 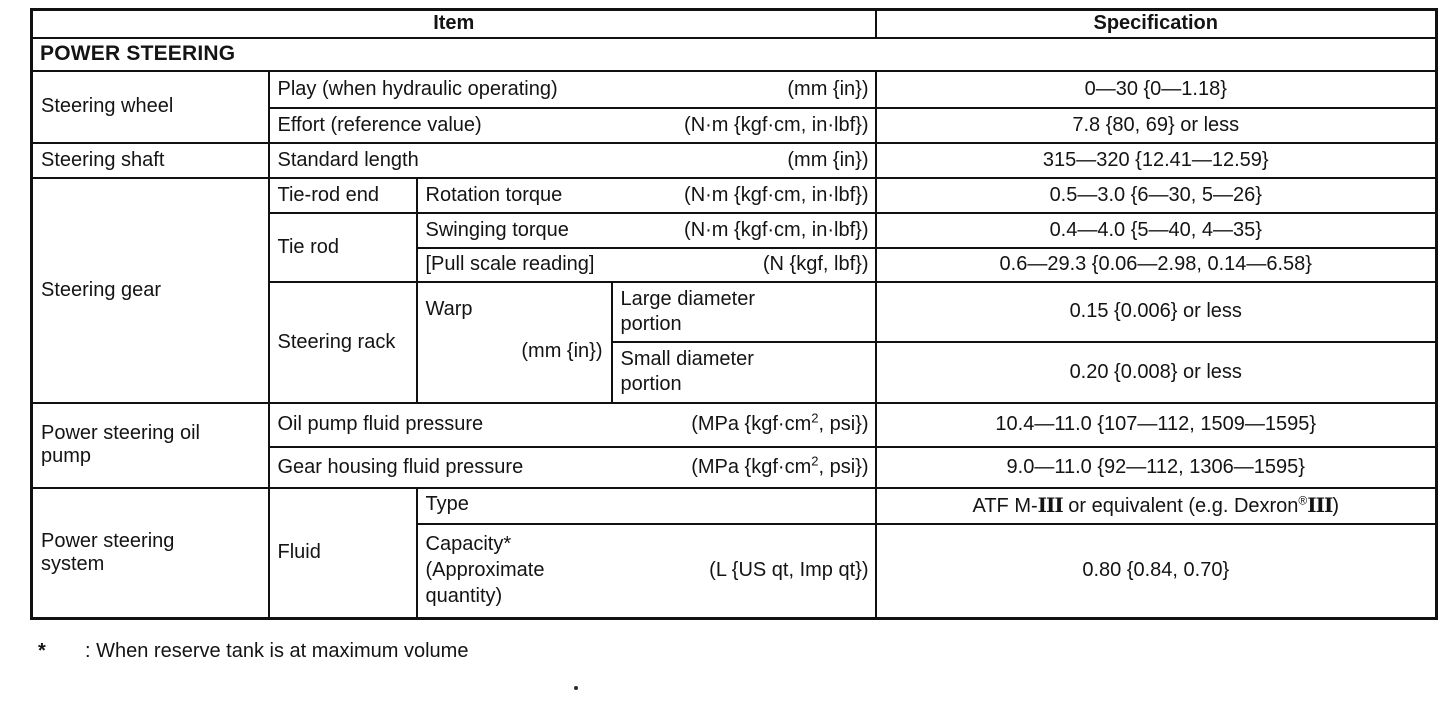 What do you see at coordinates (400, 466) in the screenshot?
I see `label-gear-housing-fluid-pressure: Gear housing fluid pressure` at bounding box center [400, 466].